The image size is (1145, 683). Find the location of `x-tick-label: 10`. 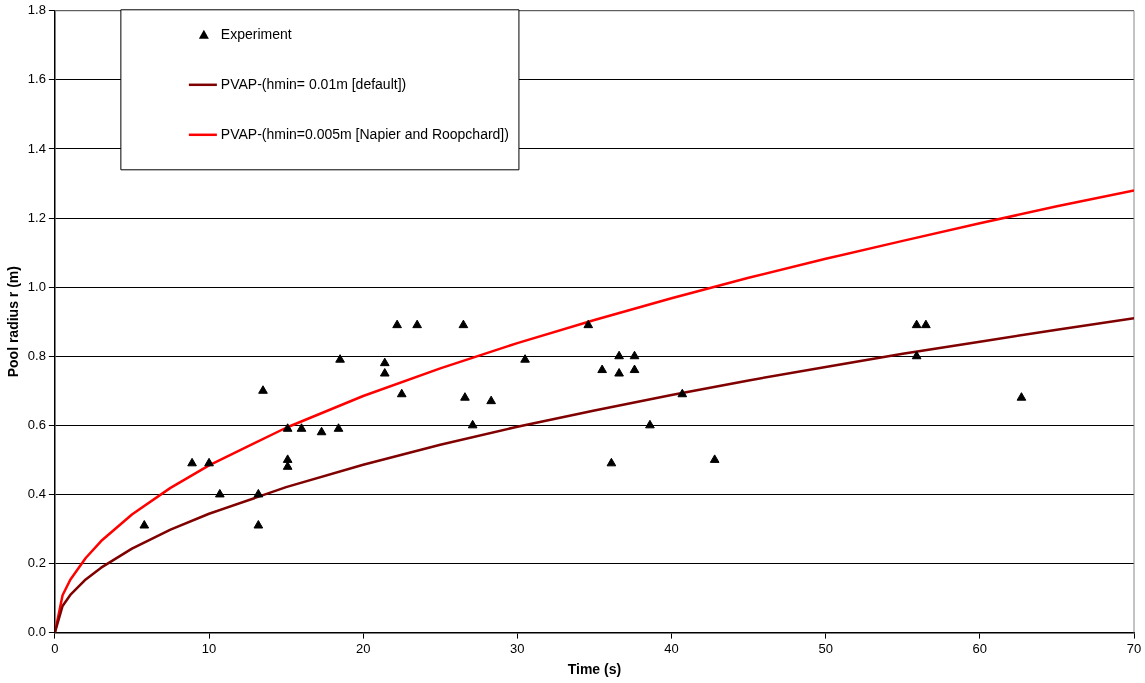

x-tick-label: 10 is located at coordinates (209, 648).